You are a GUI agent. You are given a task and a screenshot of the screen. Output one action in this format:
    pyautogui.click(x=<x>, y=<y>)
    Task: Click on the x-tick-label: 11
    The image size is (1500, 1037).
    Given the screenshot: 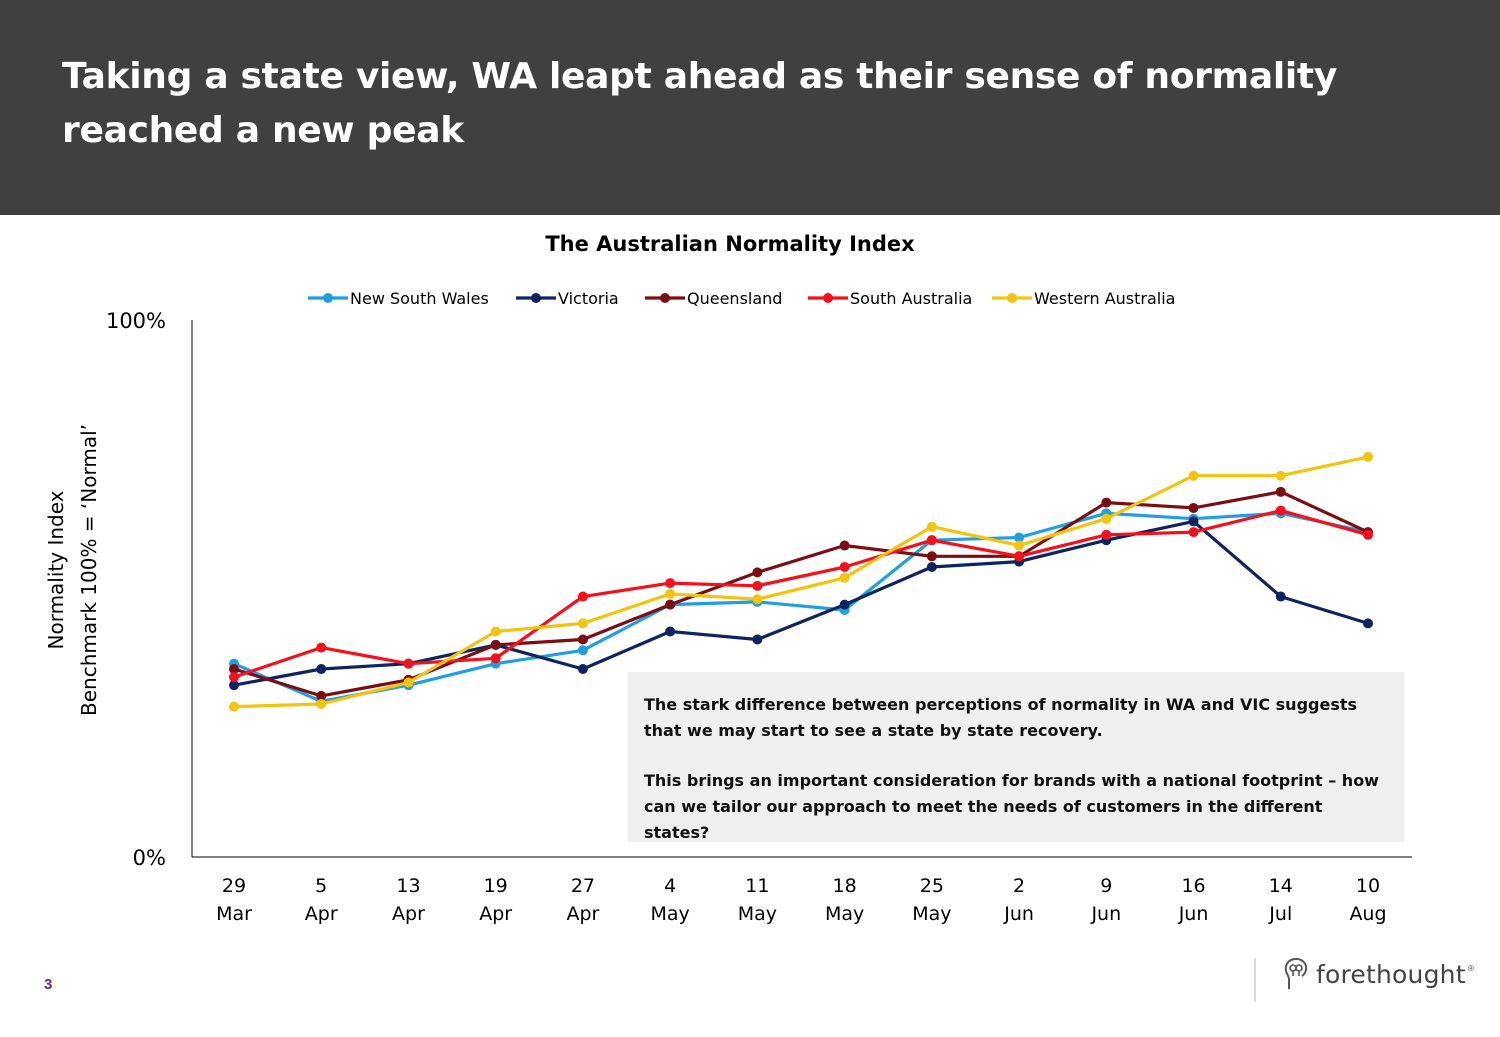 What is the action you would take?
    pyautogui.click(x=757, y=886)
    